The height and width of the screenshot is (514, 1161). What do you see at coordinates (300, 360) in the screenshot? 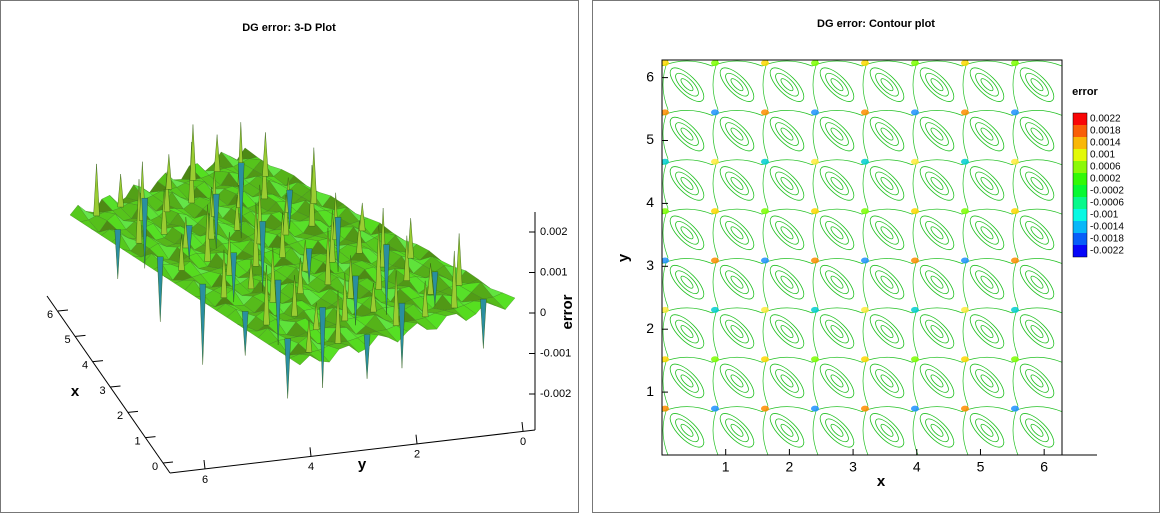
I see `surface-patch` at bounding box center [300, 360].